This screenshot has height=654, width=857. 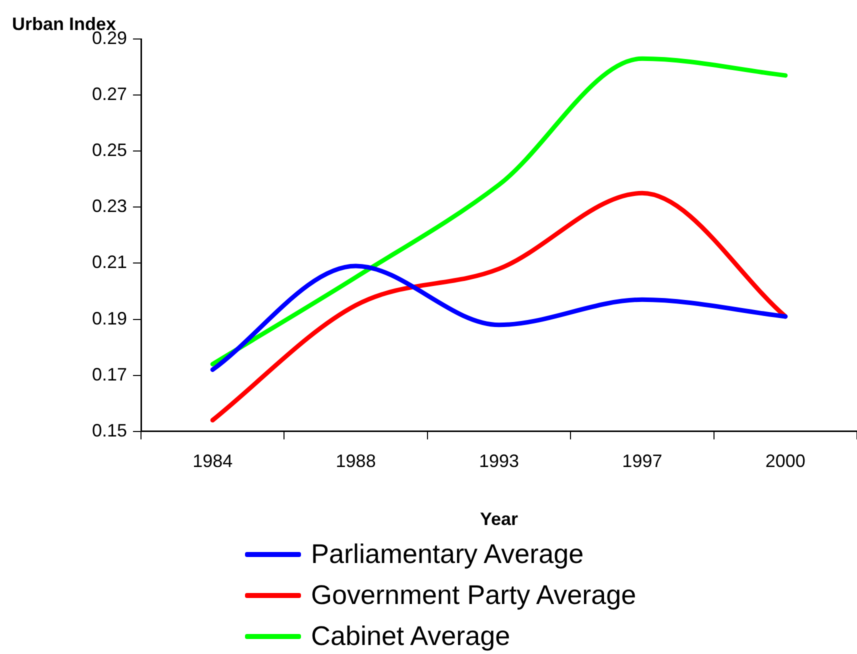 I want to click on x-tick-label: 1993, so click(x=499, y=461).